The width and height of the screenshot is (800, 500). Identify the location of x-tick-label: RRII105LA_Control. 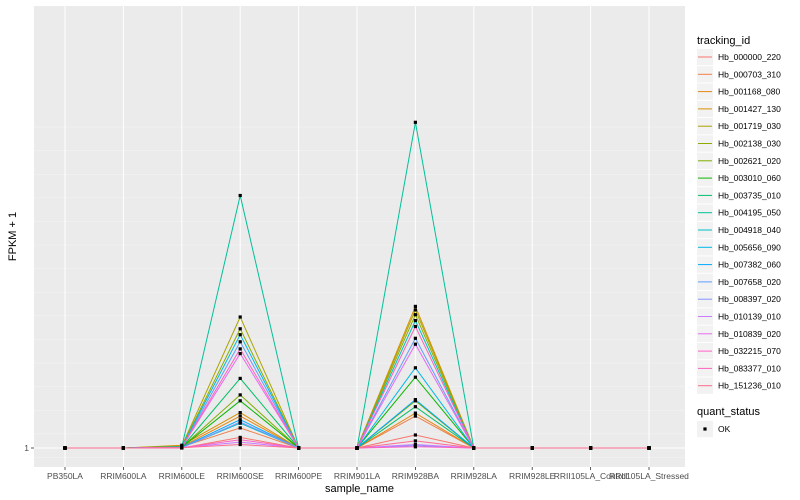
(591, 476).